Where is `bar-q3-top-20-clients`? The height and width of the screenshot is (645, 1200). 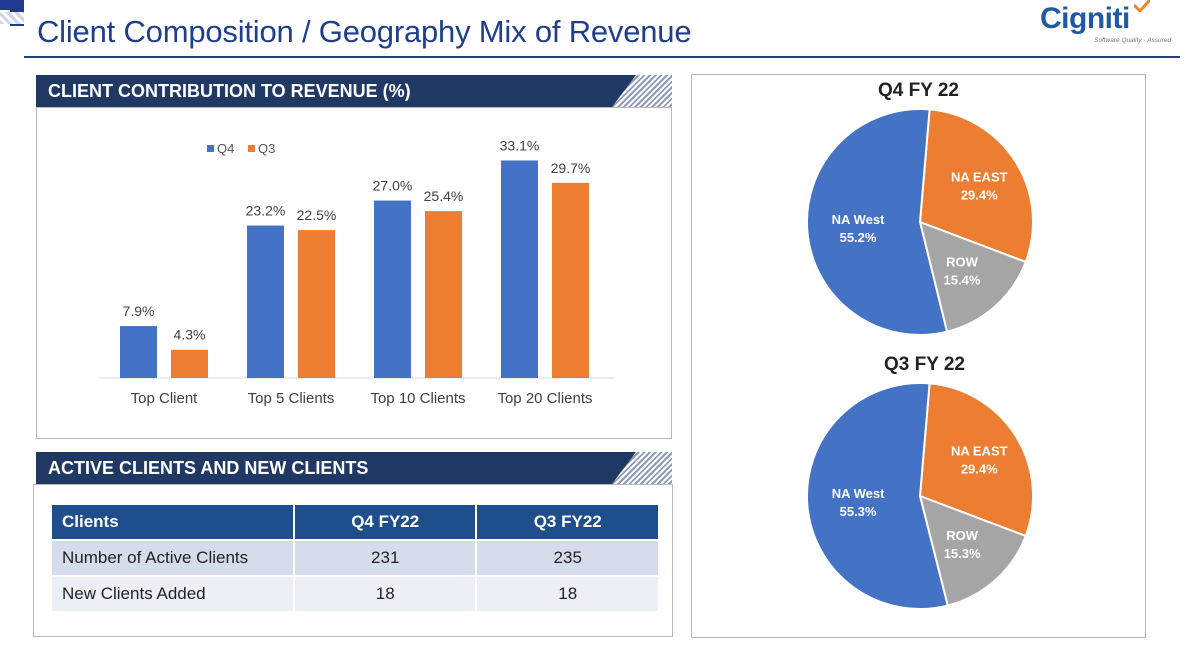 bar-q3-top-20-clients is located at coordinates (570, 280).